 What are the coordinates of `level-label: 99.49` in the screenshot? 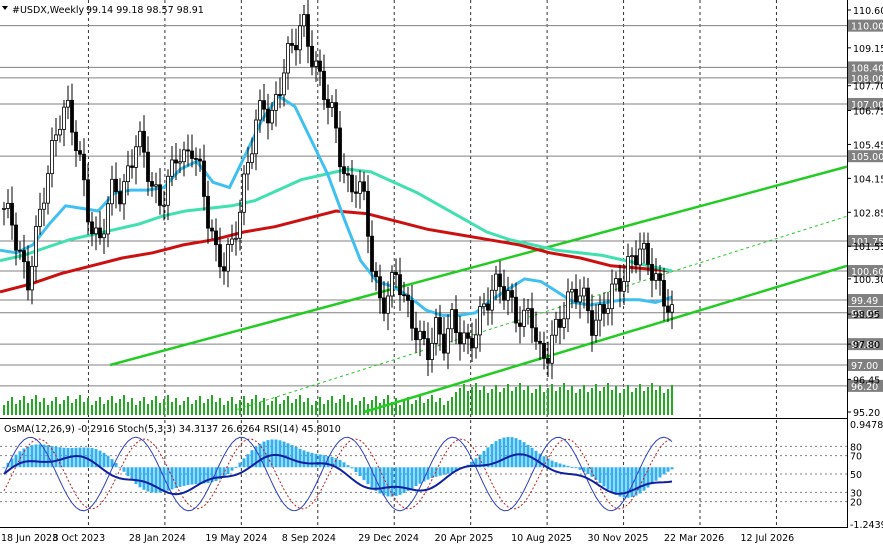 It's located at (864, 301).